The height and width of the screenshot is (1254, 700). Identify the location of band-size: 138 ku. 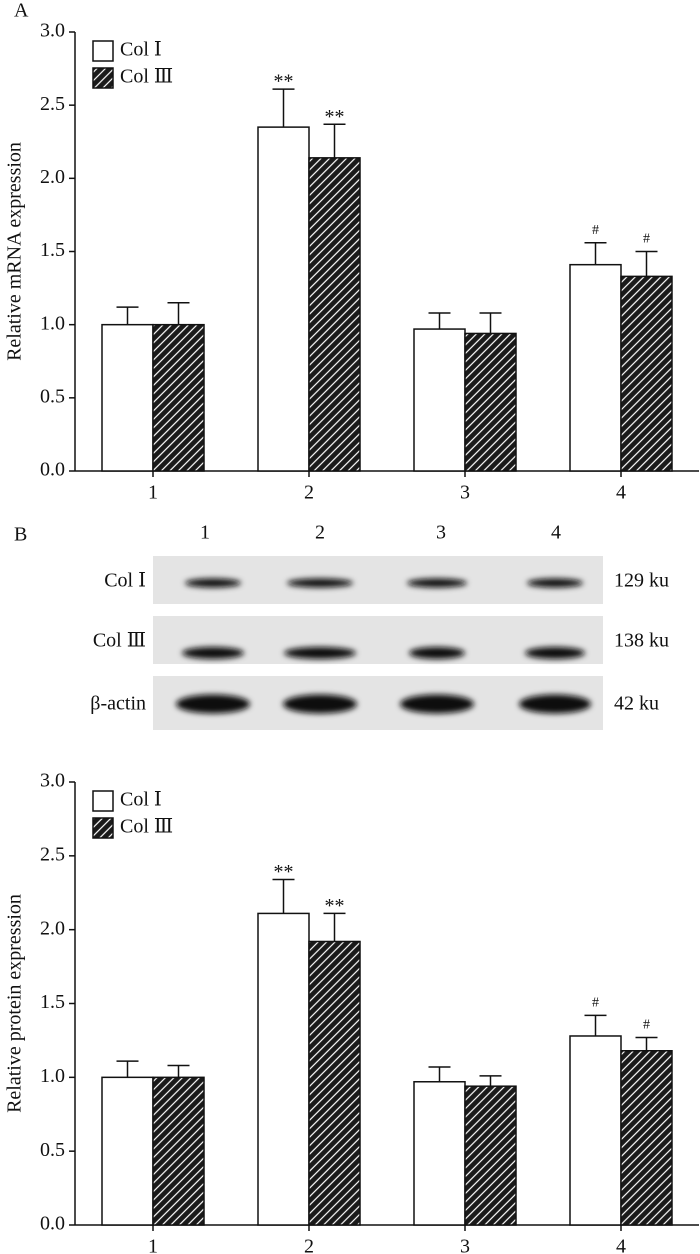
(641, 641).